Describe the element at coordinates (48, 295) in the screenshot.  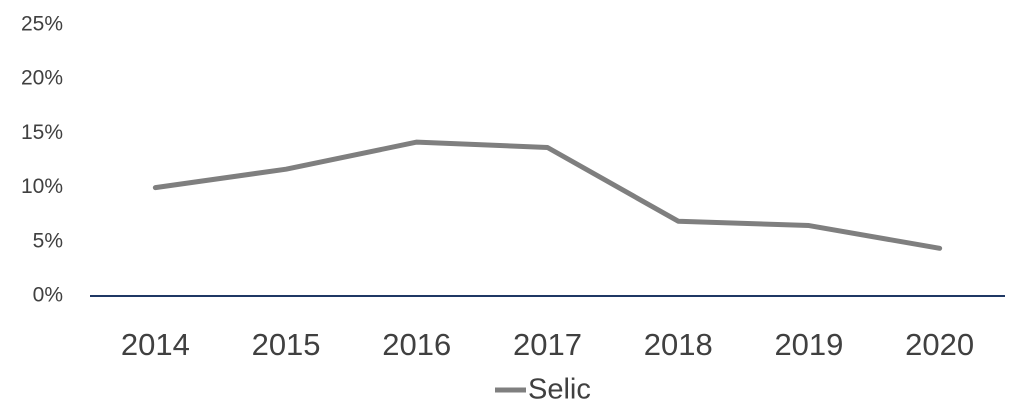
I see `y-tick-label: 0%` at that location.